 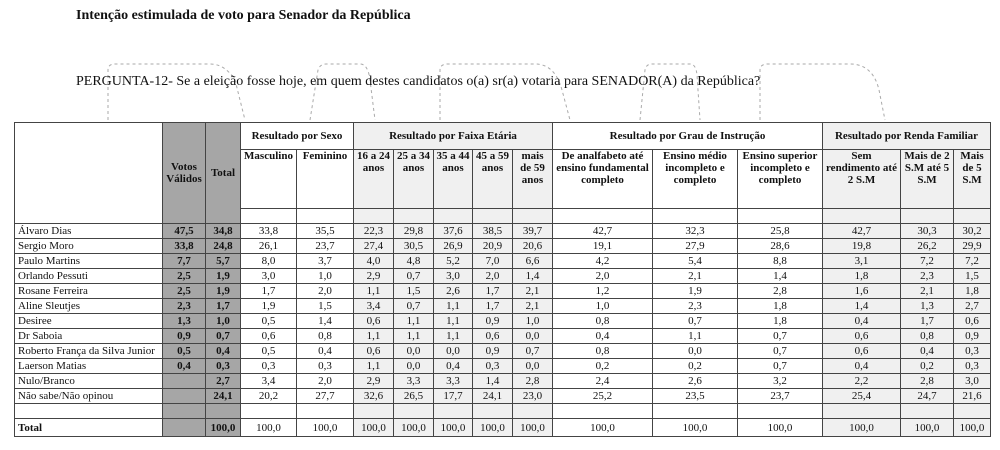 I want to click on value-cell: 1,3, so click(x=927, y=306).